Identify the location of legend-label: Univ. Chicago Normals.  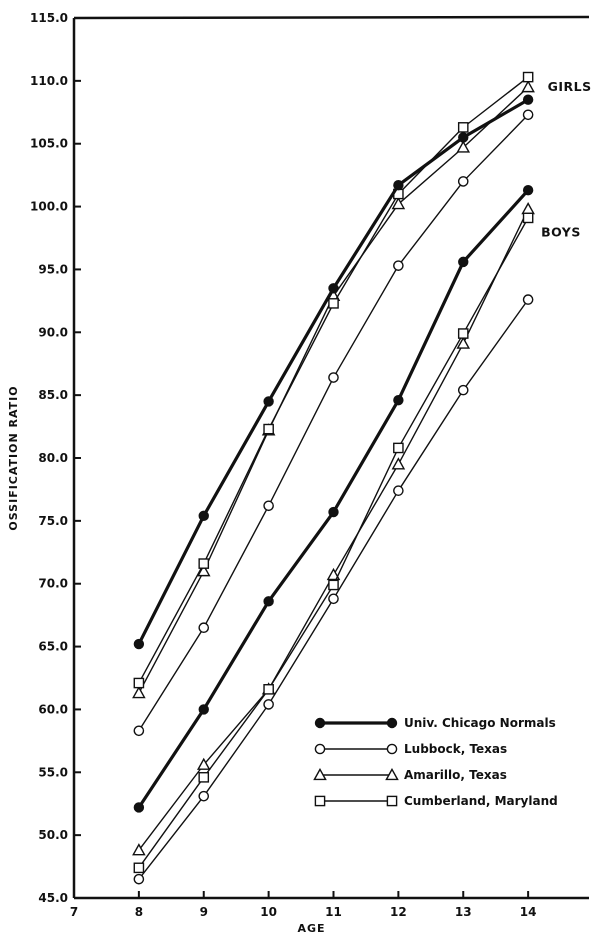
(480, 723).